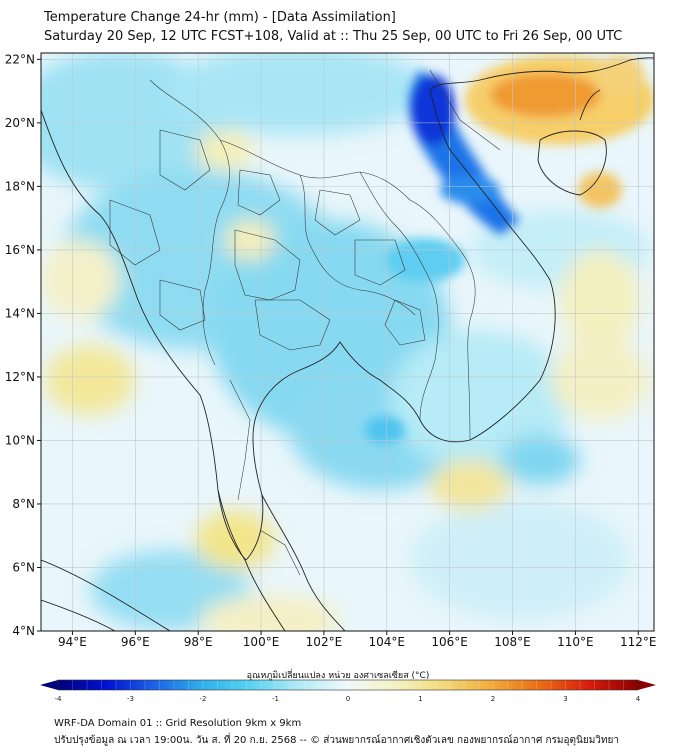 This screenshot has height=756, width=676. Describe the element at coordinates (23, 504) in the screenshot. I see `lat-tick-label: 8°N` at that location.